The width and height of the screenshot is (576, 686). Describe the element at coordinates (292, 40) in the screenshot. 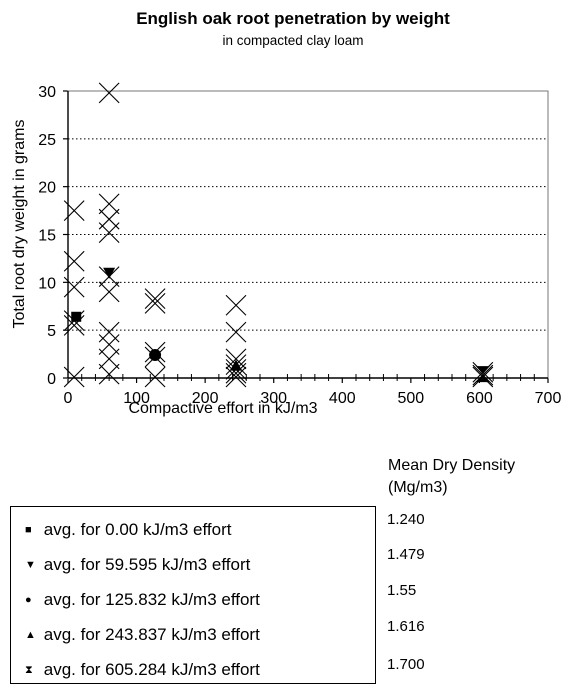

I see `chart-subtitle: in compacted clay loam` at that location.